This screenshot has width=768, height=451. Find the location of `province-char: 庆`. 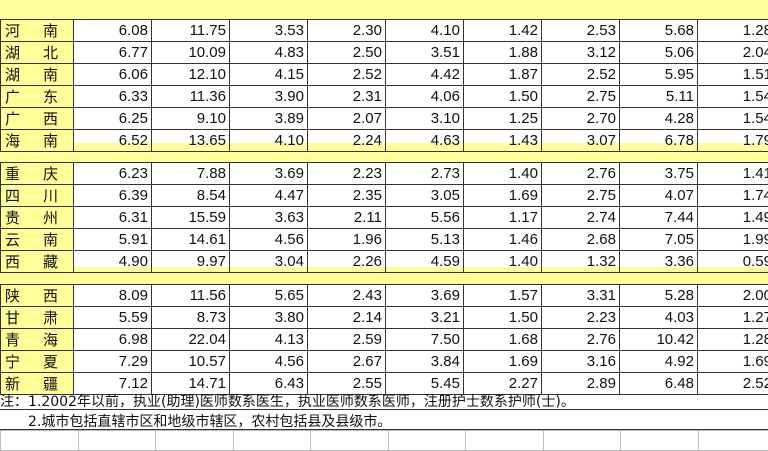

province-char: 庆 is located at coordinates (58, 173).